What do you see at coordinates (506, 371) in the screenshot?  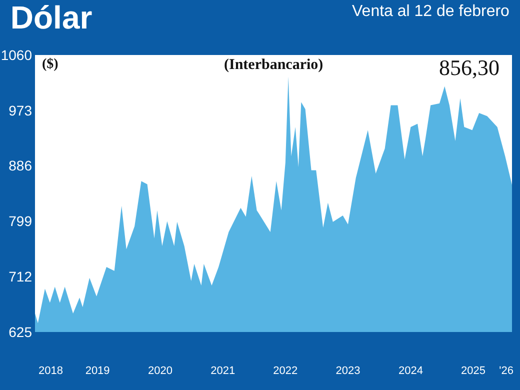 I see `x-tick-label: '26` at bounding box center [506, 371].